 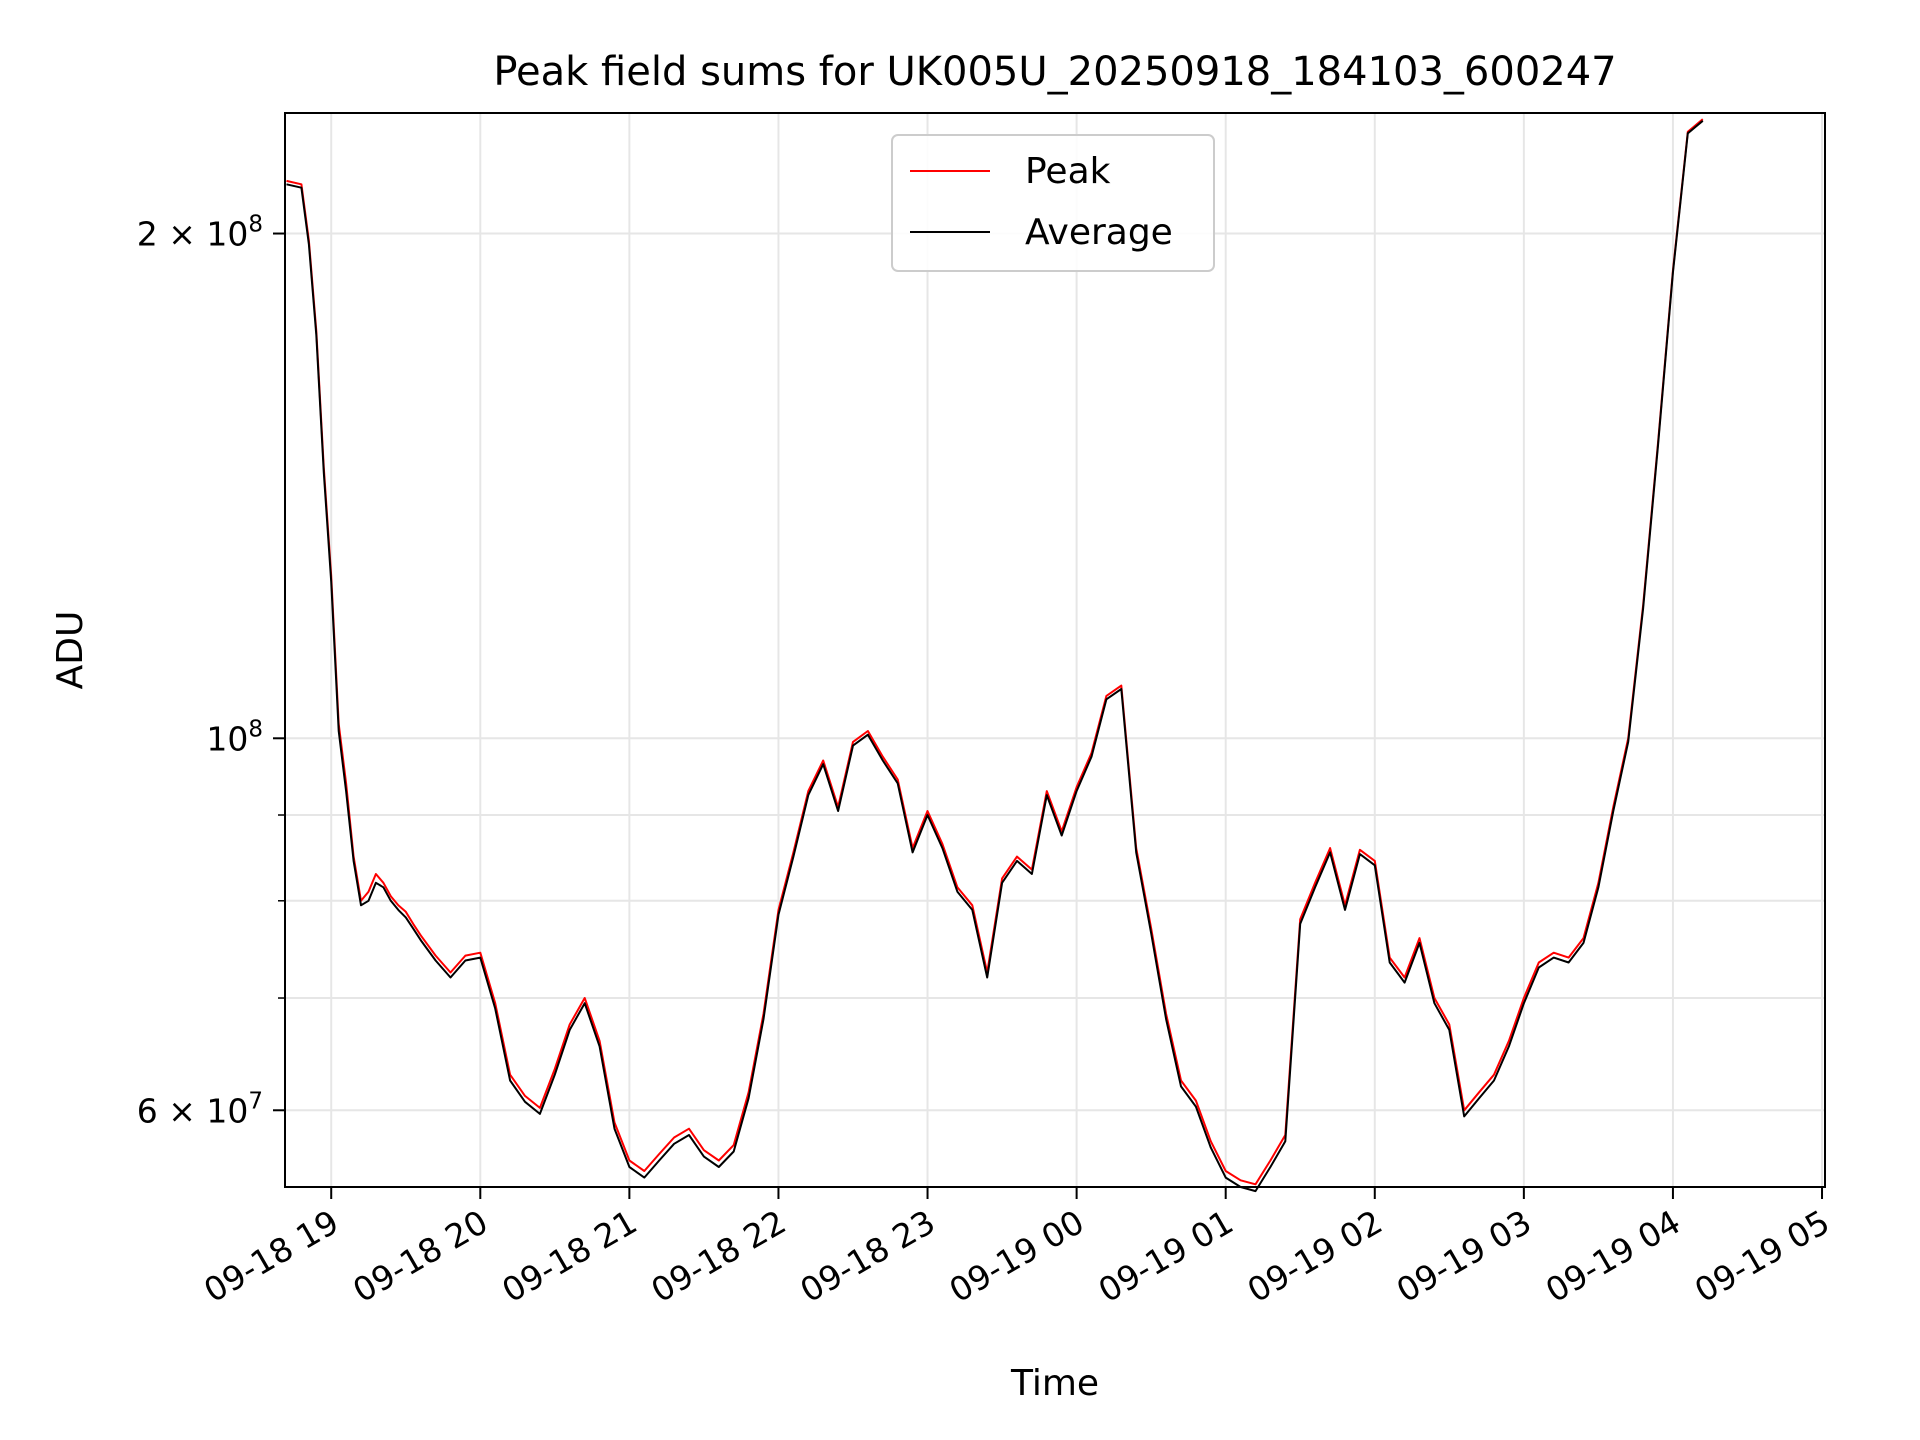 I want to click on y-tick-label: 6 × 107, so click(x=200, y=1109).